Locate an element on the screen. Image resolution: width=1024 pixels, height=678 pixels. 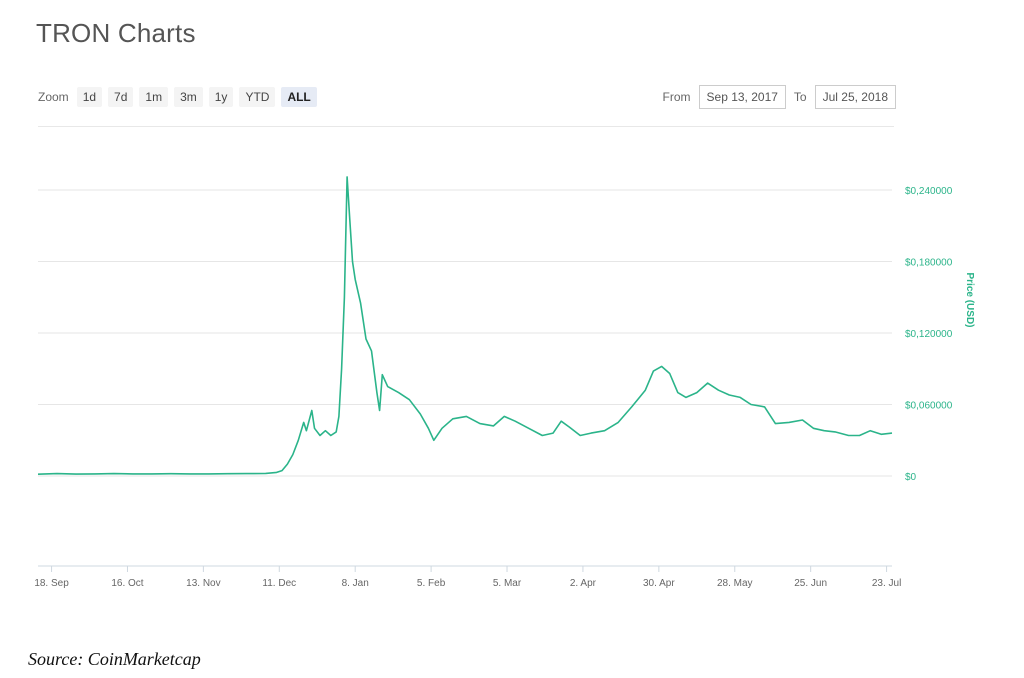
y-tick-label: $0,240000 is located at coordinates (929, 191).